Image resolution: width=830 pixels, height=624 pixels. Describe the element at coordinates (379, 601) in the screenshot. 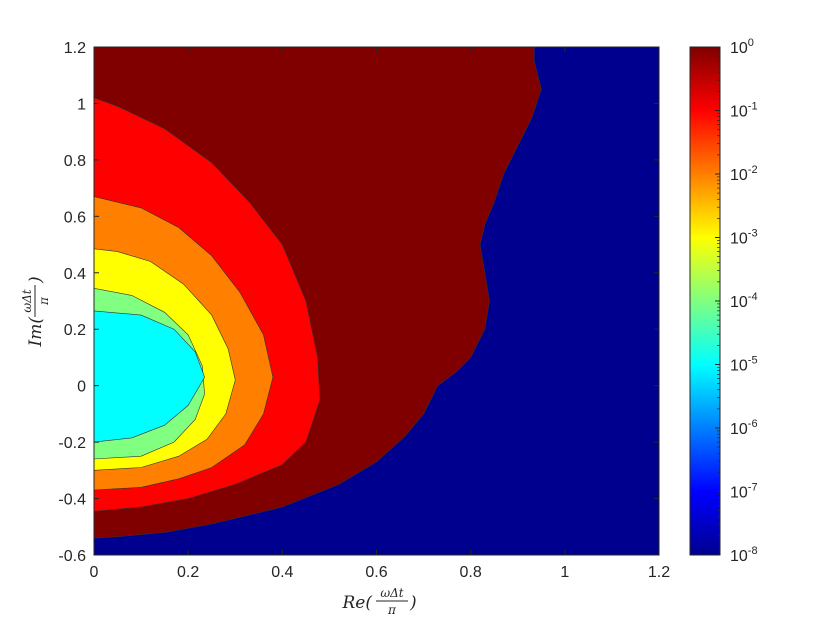

I see `x-axis-label: Re( ωΔt π )` at that location.